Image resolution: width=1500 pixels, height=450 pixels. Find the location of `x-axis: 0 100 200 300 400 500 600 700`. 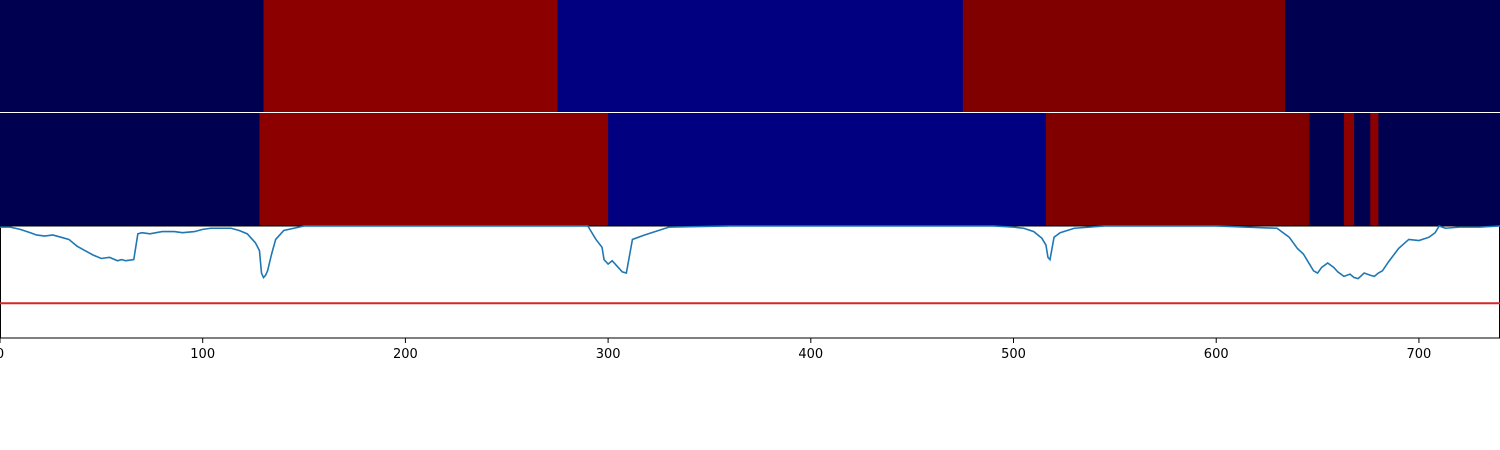

x-axis: 0 100 200 300 400 500 600 700 is located at coordinates (715, 350).